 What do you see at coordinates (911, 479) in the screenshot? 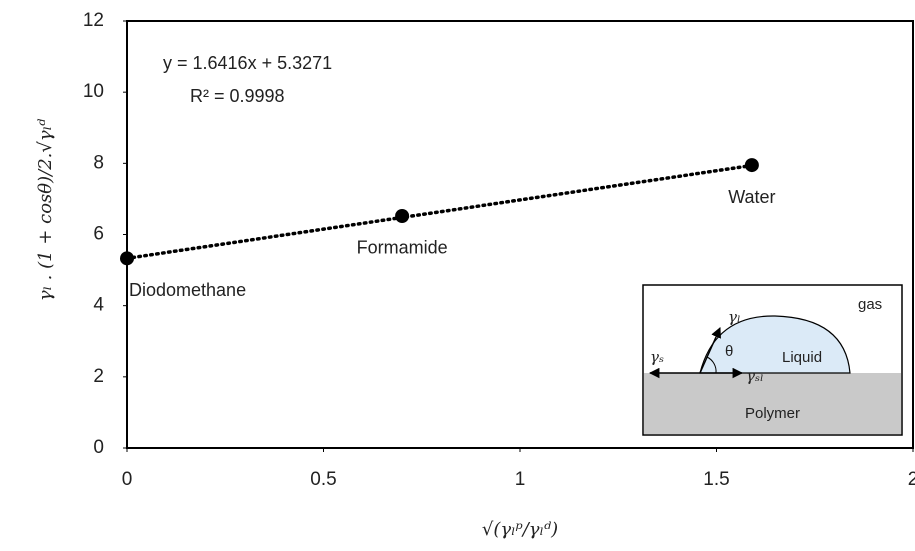
I see `x-tick-label: 2` at bounding box center [911, 479].